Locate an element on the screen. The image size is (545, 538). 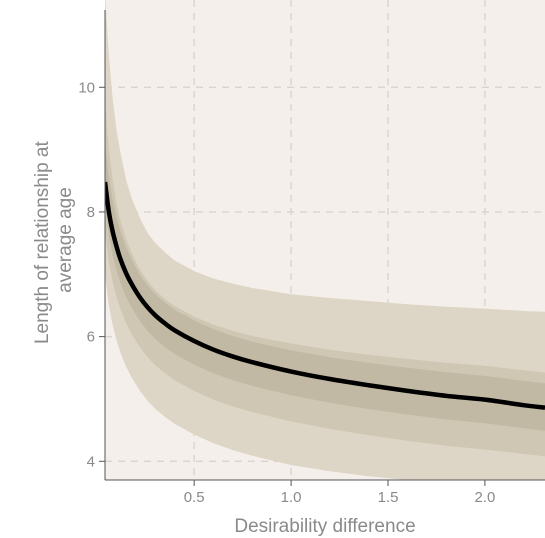
x-axis-title: Desirability difference is located at coordinates (324, 526).